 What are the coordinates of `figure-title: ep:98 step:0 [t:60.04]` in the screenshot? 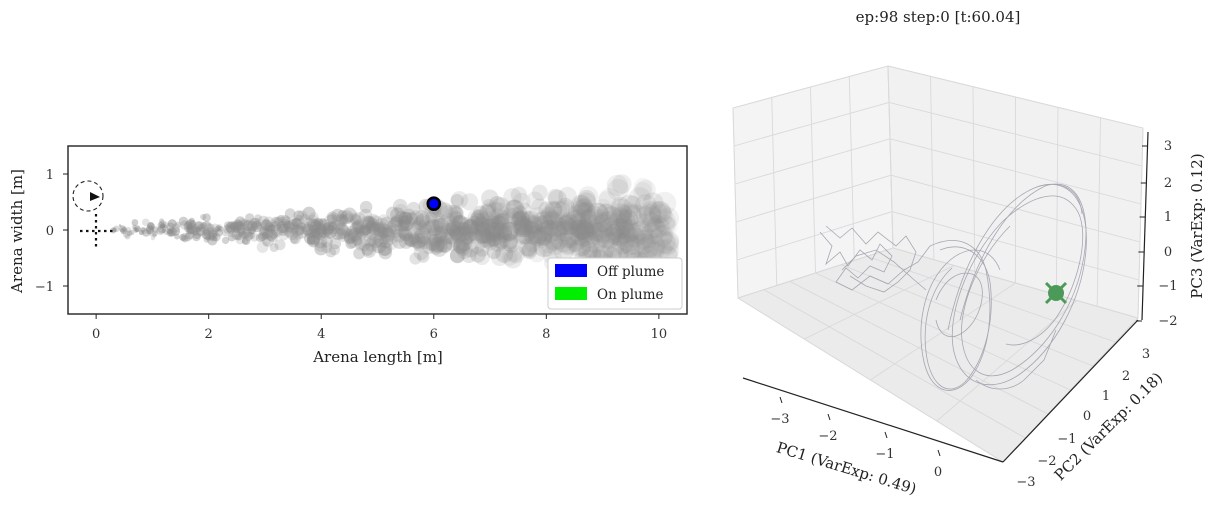 It's located at (938, 17).